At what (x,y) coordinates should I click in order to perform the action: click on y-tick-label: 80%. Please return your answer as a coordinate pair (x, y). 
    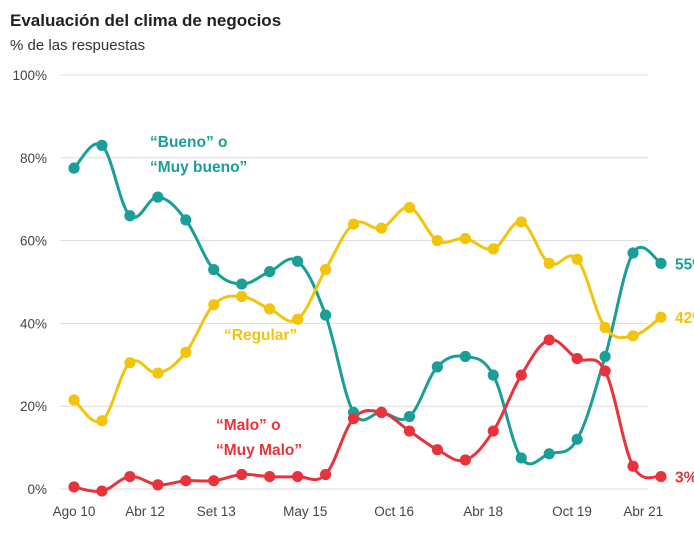
    Looking at the image, I should click on (33, 158).